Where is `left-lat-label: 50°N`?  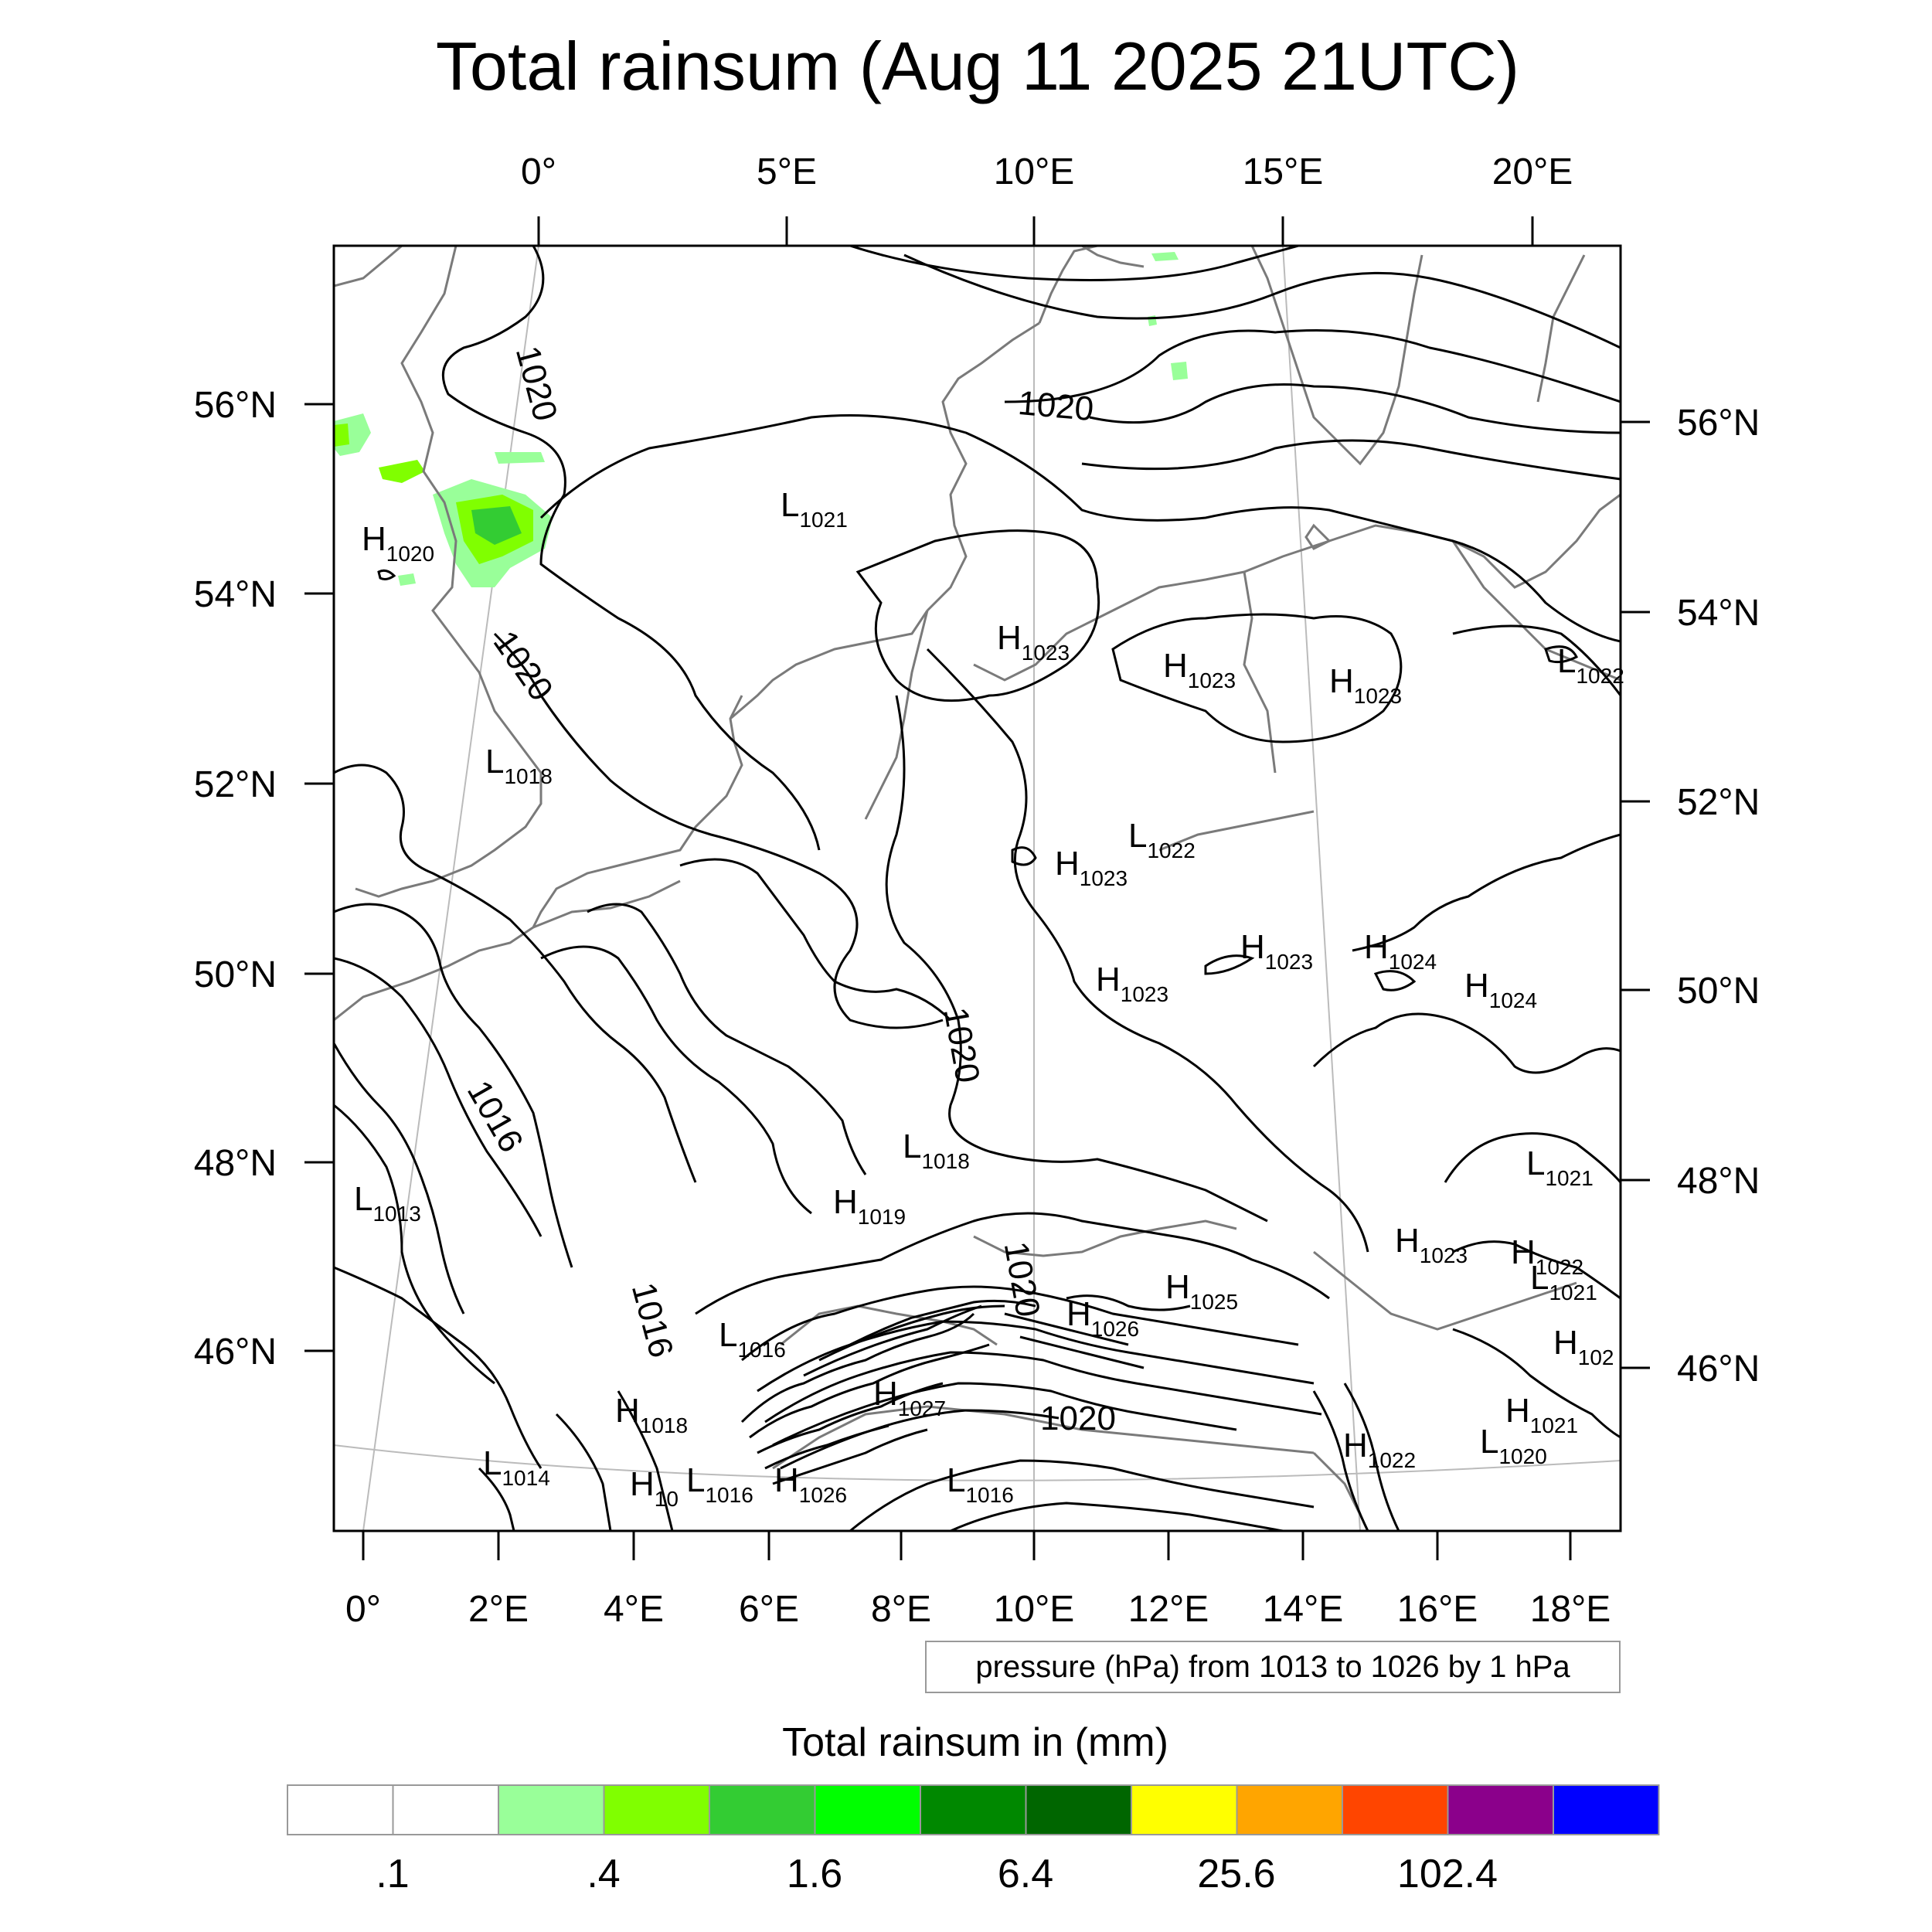
left-lat-label: 50°N is located at coordinates (236, 975).